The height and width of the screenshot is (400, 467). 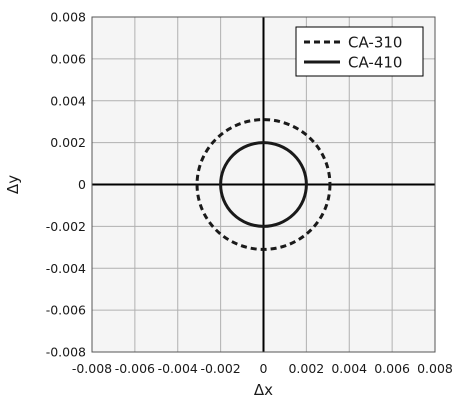 I want to click on legend-box, so click(x=359, y=51).